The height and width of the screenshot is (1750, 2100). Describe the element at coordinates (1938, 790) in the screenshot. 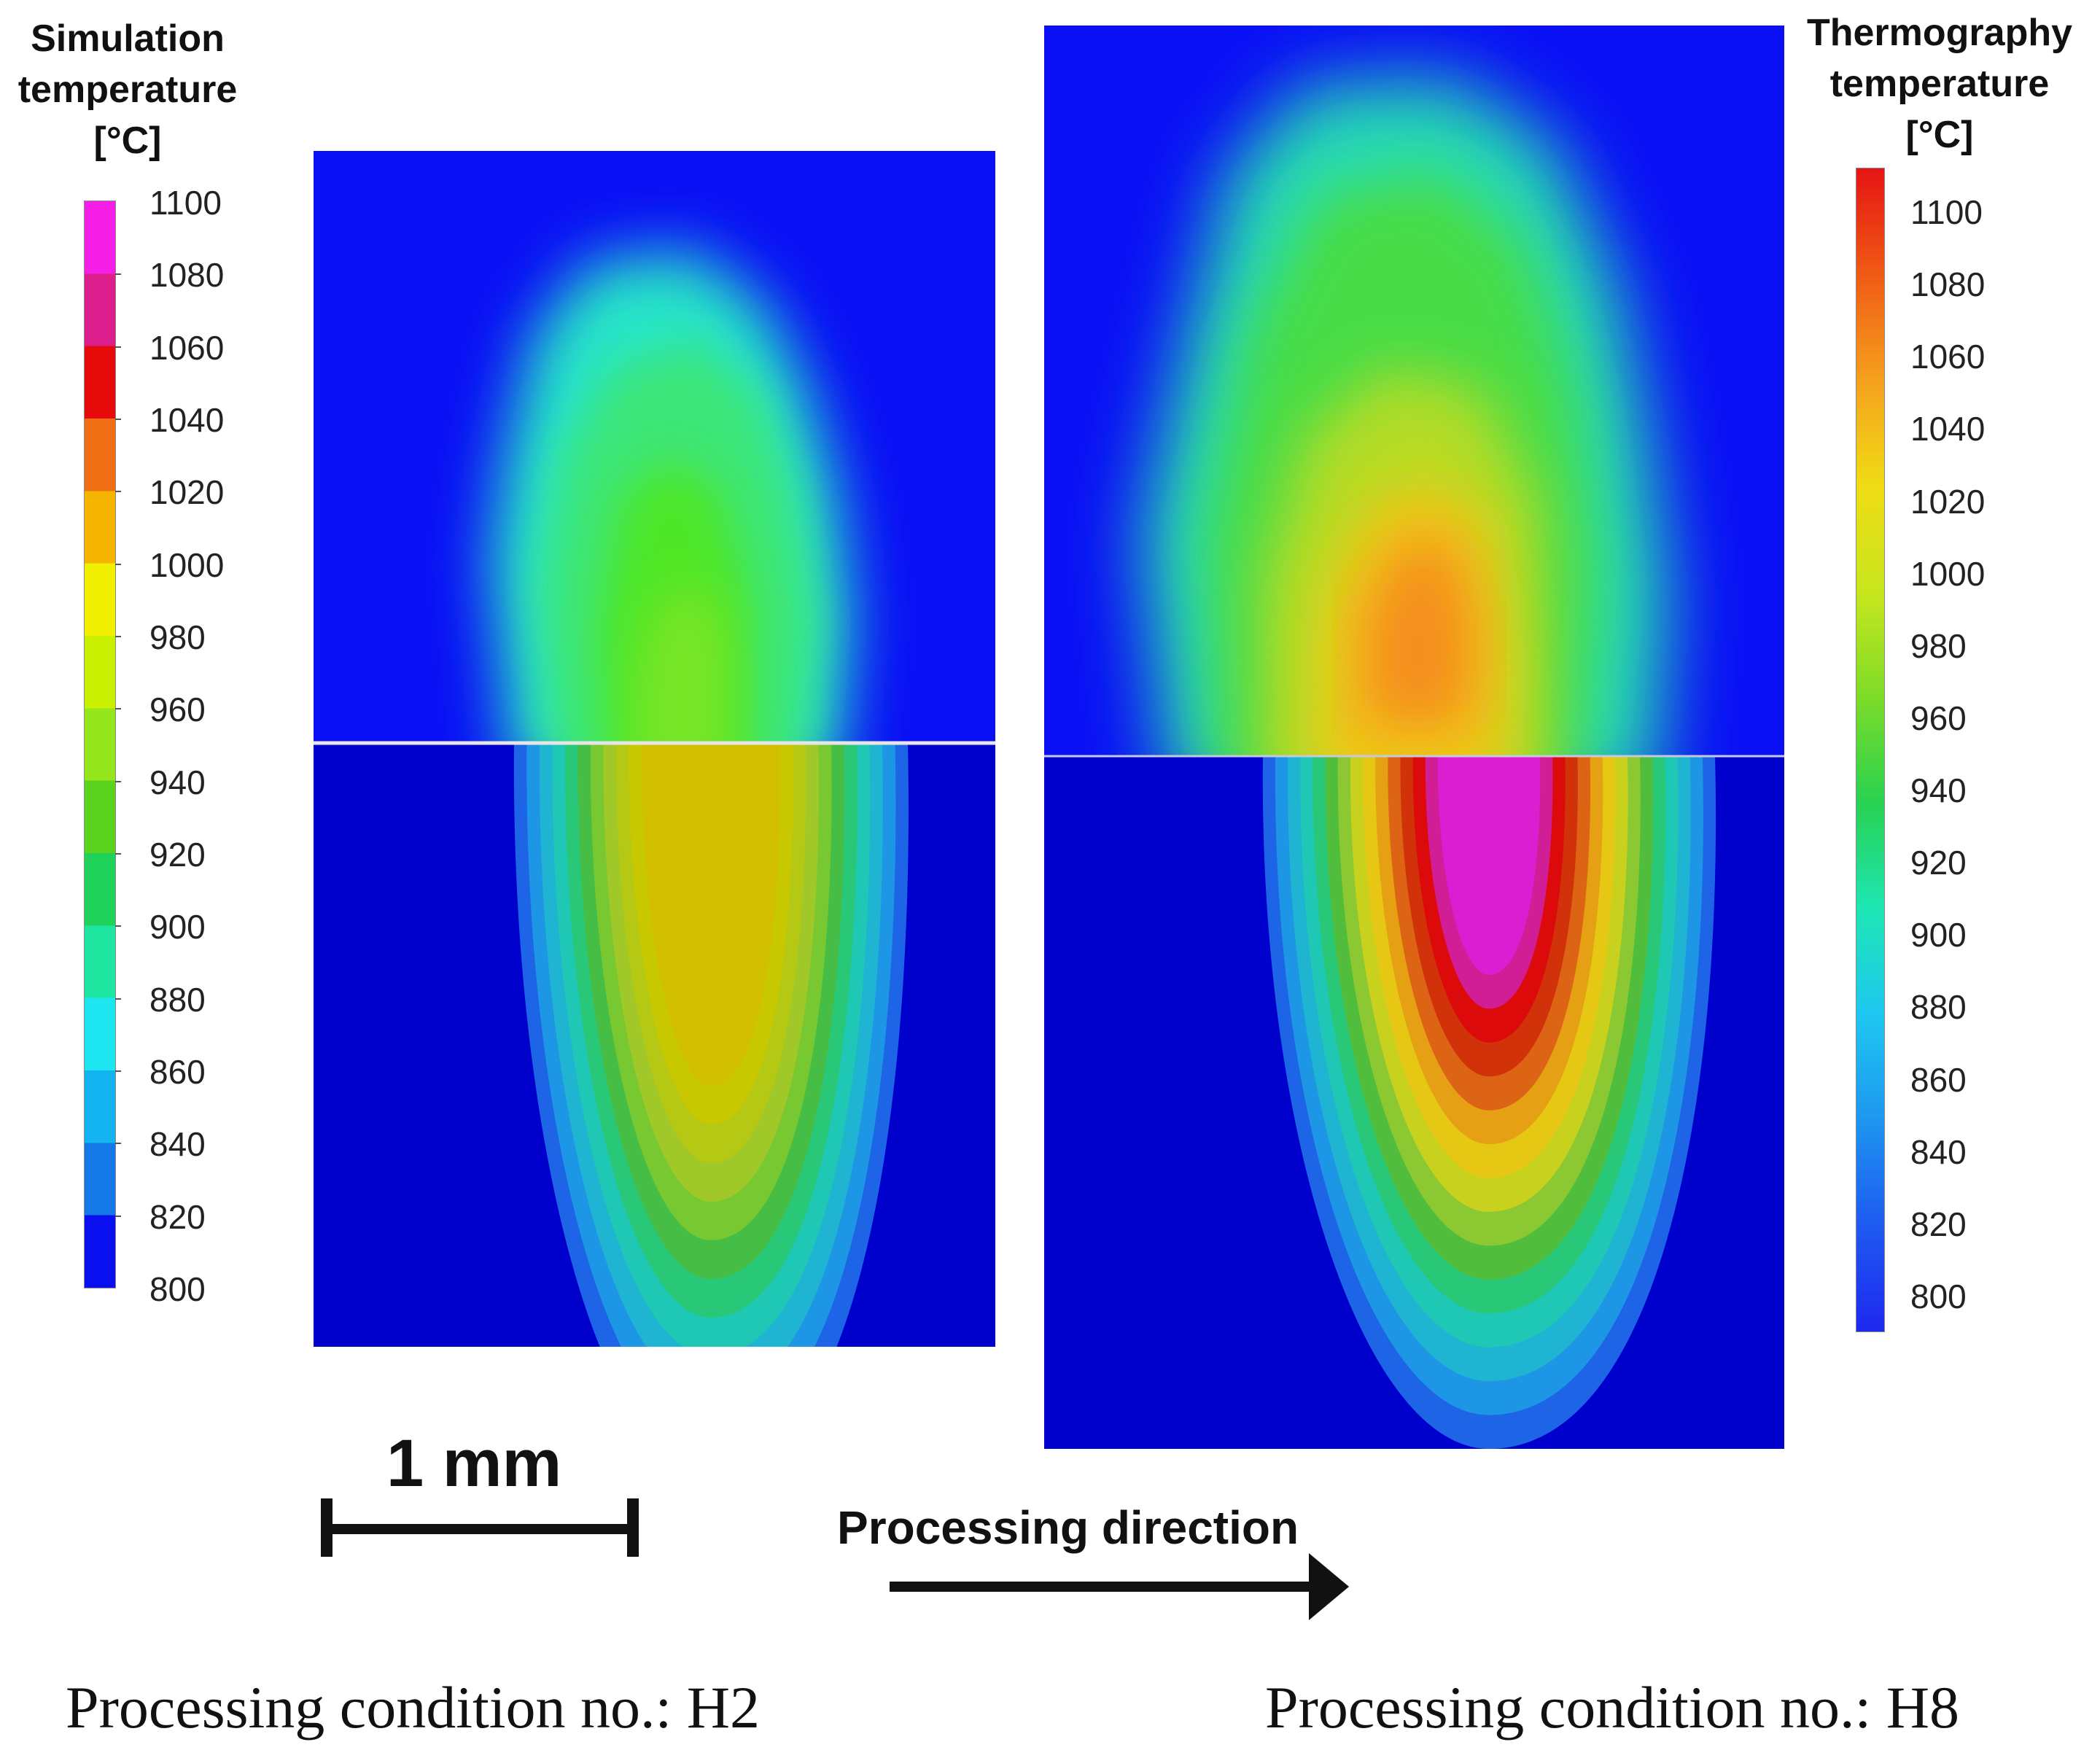

I see `thermography-tick-label: 940` at that location.